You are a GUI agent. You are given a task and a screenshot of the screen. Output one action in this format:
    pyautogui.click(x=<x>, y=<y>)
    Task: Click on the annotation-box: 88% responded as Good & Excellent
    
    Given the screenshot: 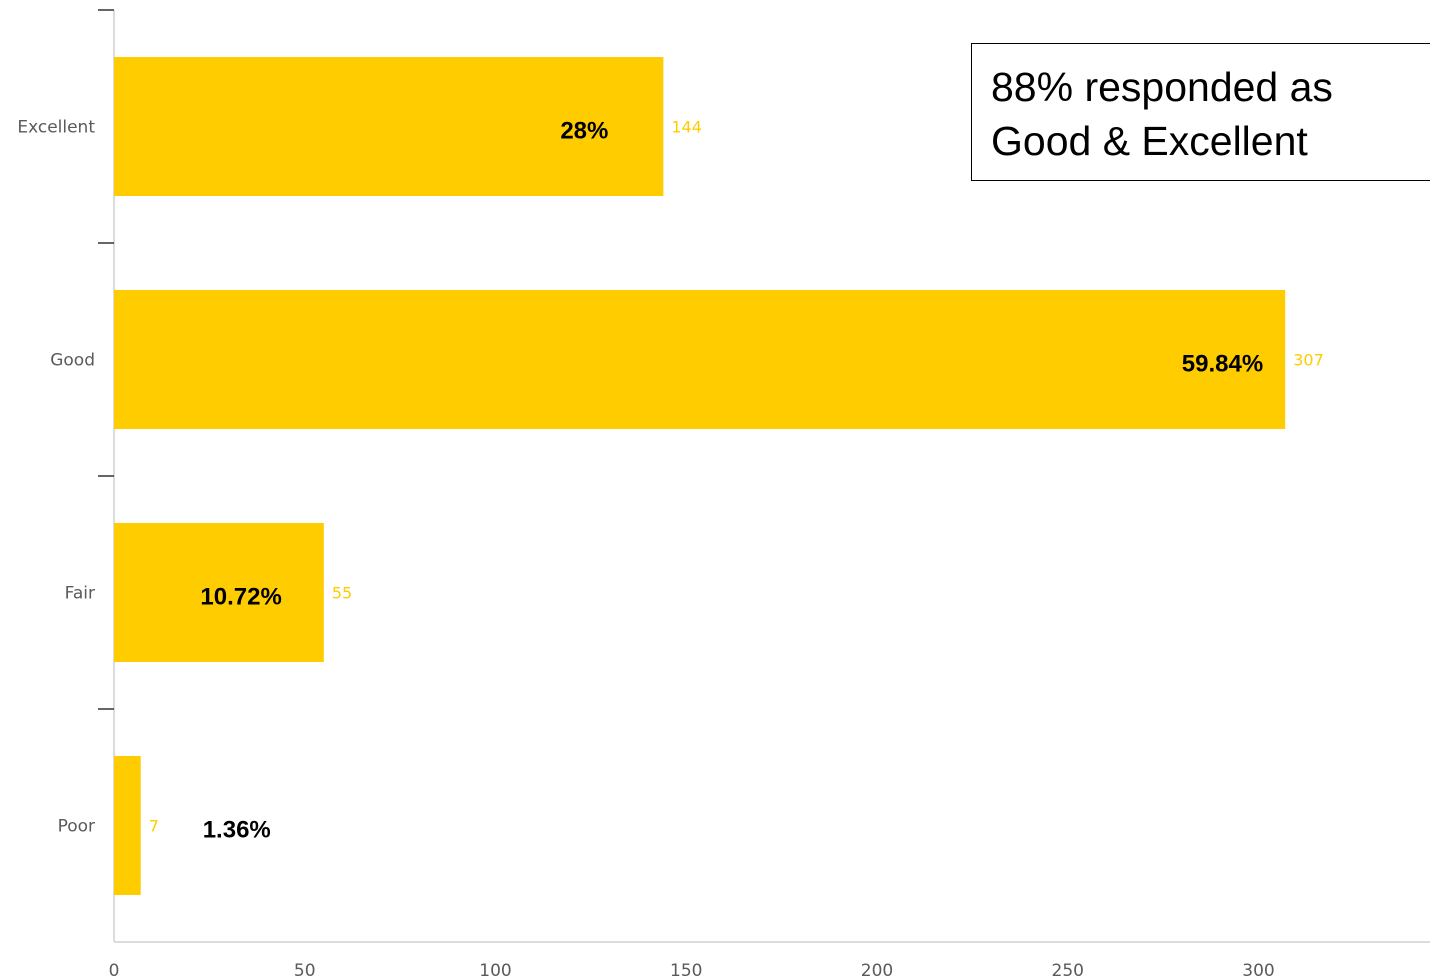 What is the action you would take?
    pyautogui.click(x=1200, y=112)
    